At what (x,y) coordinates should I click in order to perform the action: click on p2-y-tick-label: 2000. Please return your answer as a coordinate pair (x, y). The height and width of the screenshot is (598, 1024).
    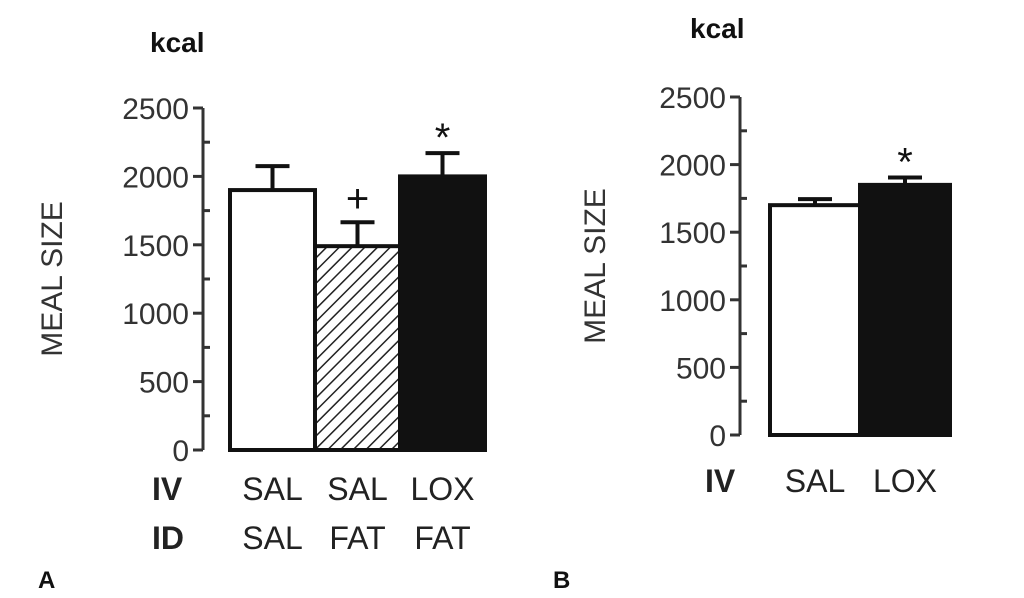
    Looking at the image, I should click on (692, 166).